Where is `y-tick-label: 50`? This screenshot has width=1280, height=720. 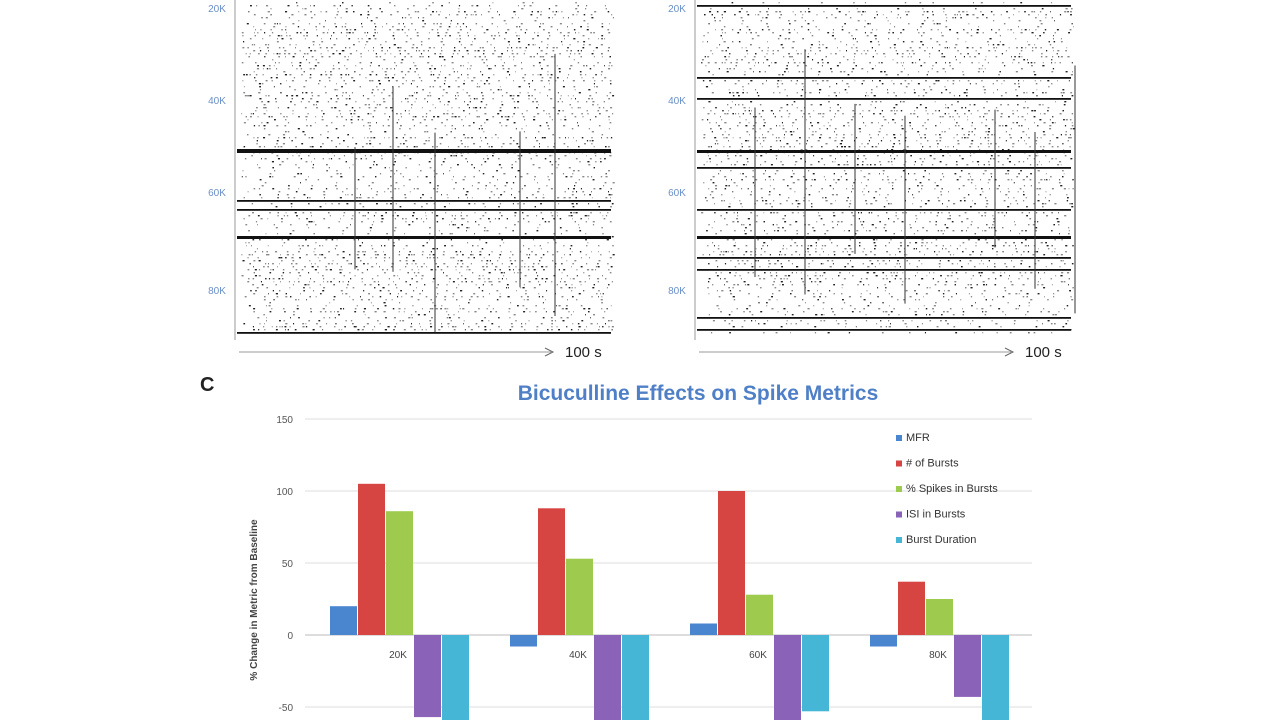 y-tick-label: 50 is located at coordinates (288, 564).